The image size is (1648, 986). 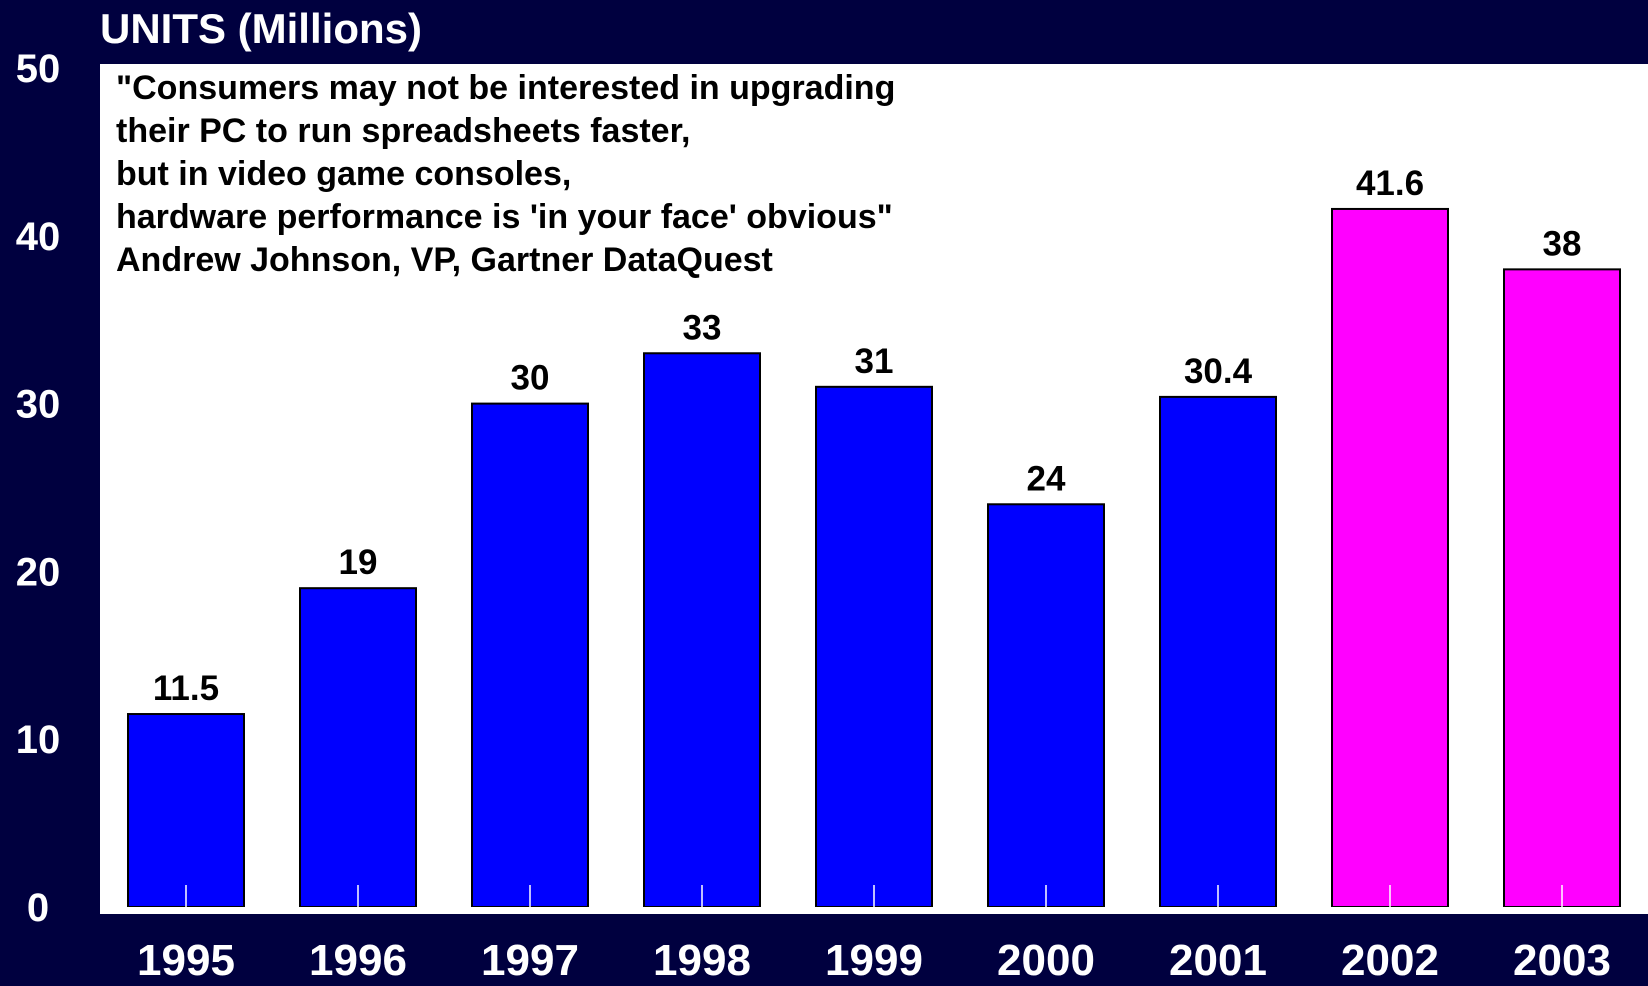 I want to click on bar-2000, so click(x=1046, y=705).